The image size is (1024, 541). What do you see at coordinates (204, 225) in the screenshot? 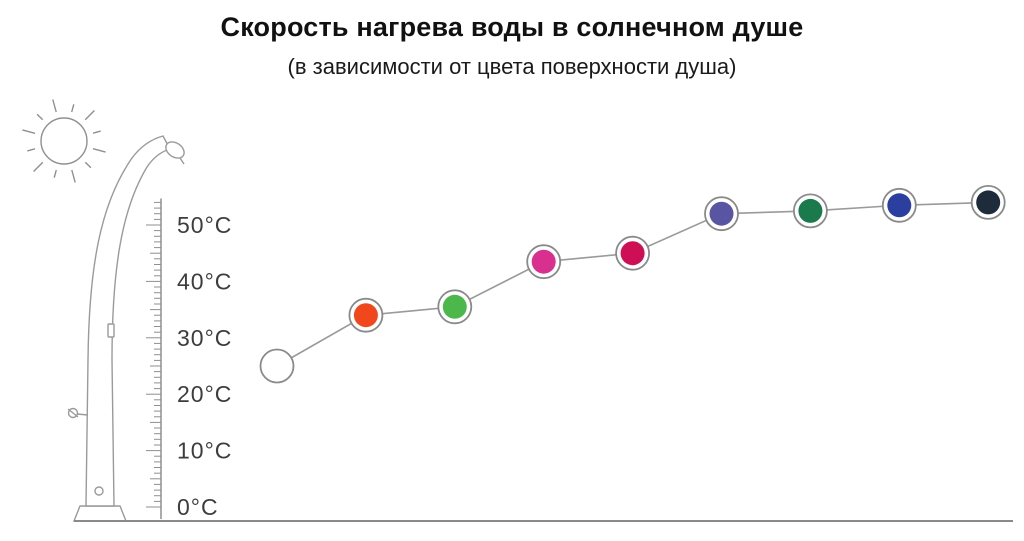
I see `axis-tick-label: 50°C` at bounding box center [204, 225].